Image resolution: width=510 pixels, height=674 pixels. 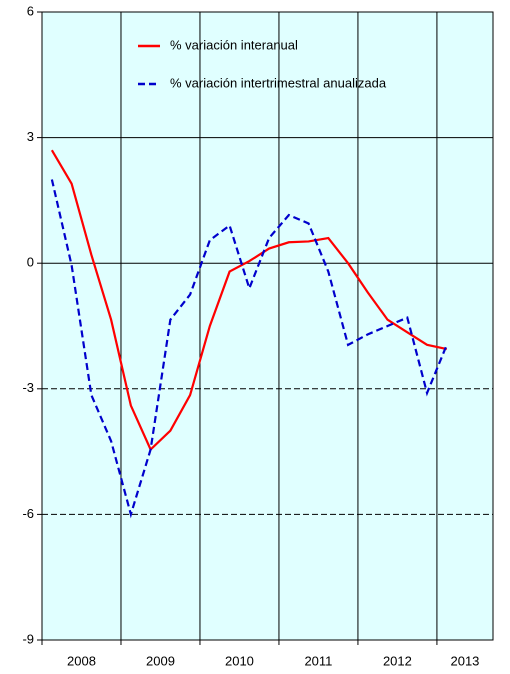 I want to click on y-tick-label: 0, so click(x=30, y=262).